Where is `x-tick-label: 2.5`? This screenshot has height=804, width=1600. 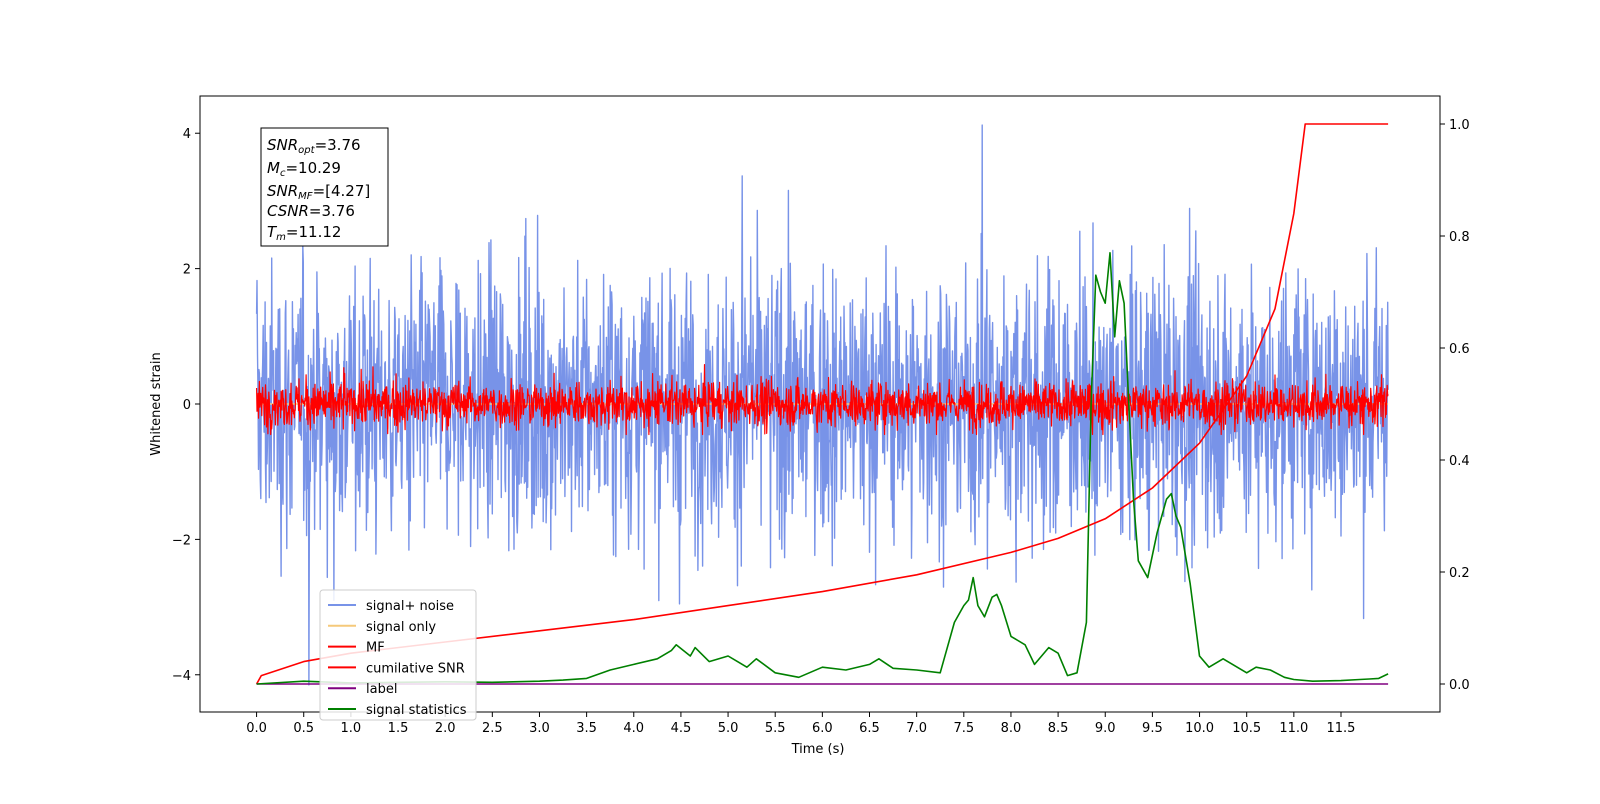 x-tick-label: 2.5 is located at coordinates (492, 728).